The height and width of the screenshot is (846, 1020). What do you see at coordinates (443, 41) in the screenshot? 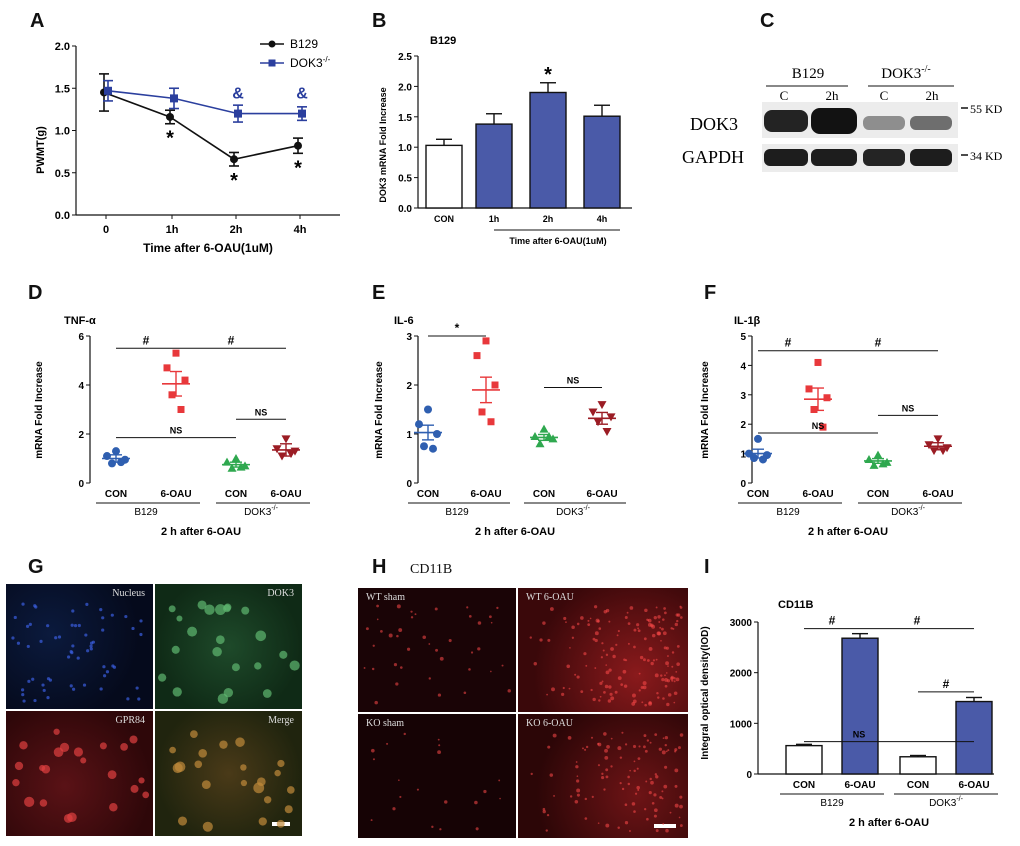
I see `b-title: B129` at bounding box center [443, 41].